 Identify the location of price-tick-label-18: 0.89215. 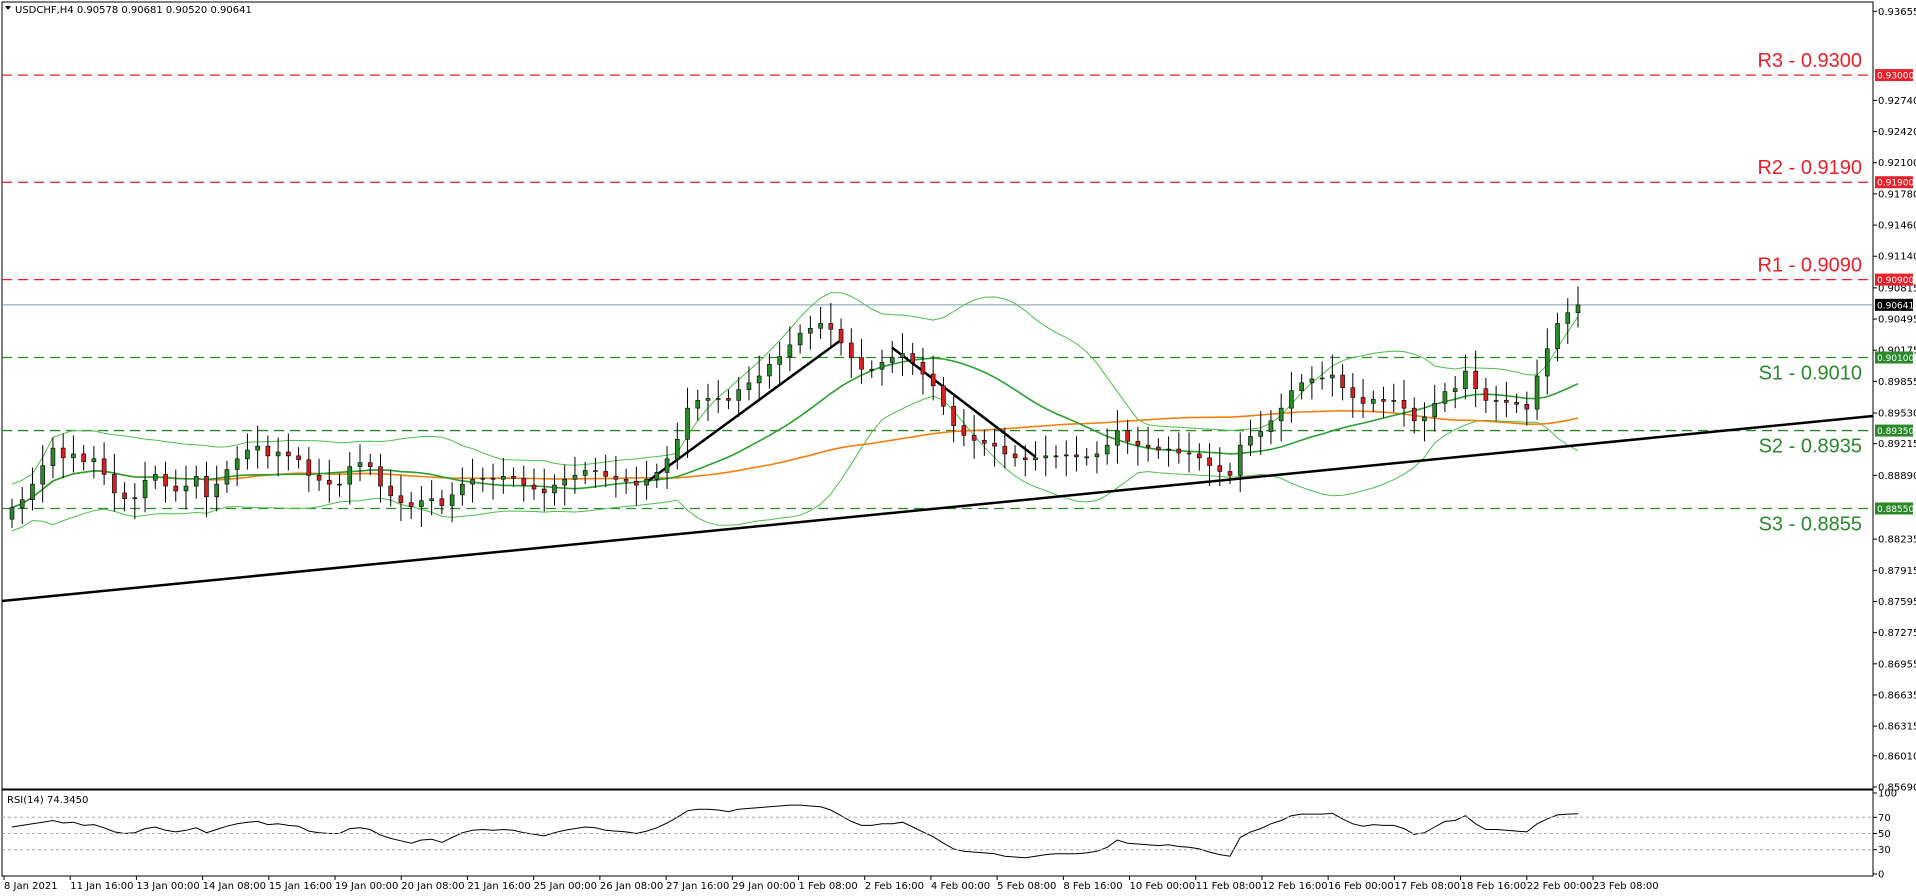
(1897, 444).